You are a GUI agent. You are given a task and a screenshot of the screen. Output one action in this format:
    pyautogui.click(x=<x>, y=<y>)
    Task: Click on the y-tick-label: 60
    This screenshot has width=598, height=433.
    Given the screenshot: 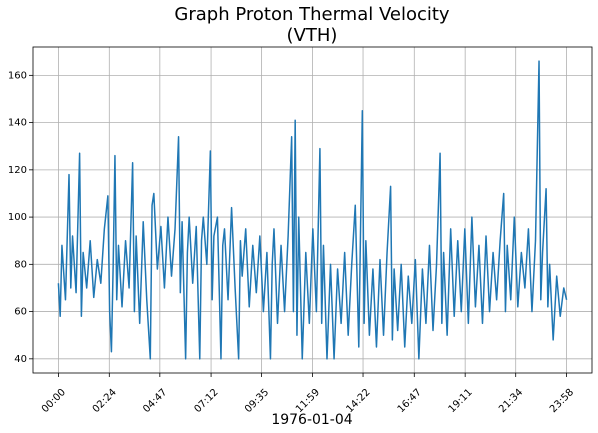 What is the action you would take?
    pyautogui.click(x=20, y=312)
    